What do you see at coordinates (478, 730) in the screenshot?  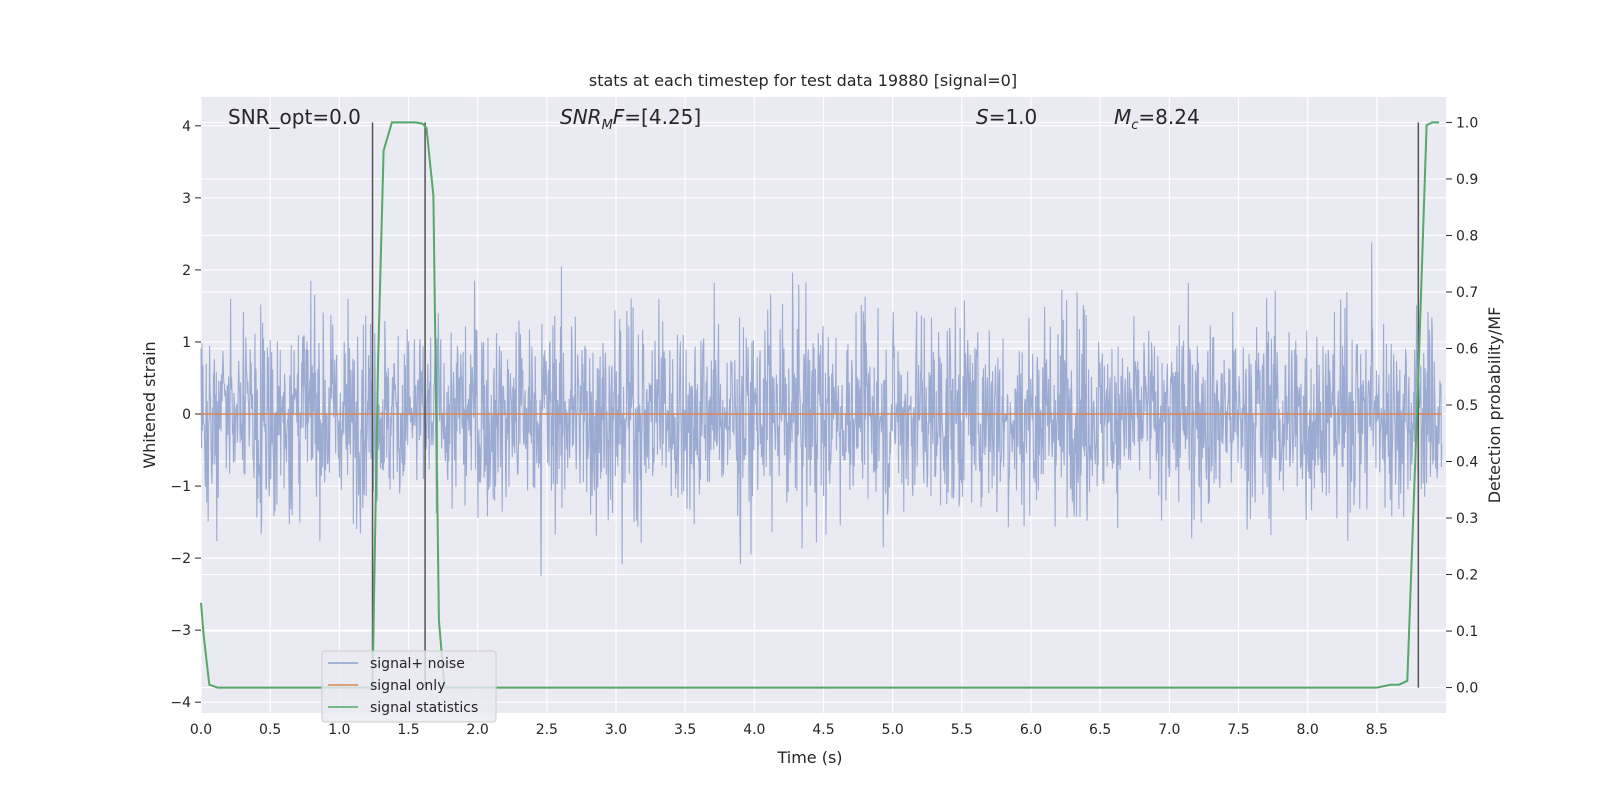 I see `x-tick-label: 2.0` at bounding box center [478, 730].